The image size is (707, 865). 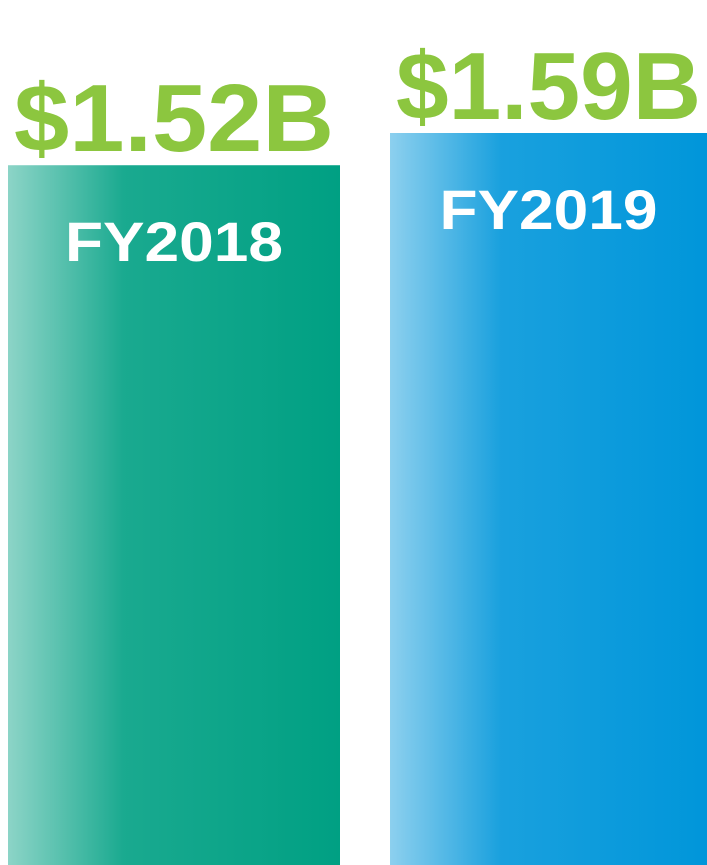 What do you see at coordinates (549, 209) in the screenshot?
I see `category-label: FY2019` at bounding box center [549, 209].